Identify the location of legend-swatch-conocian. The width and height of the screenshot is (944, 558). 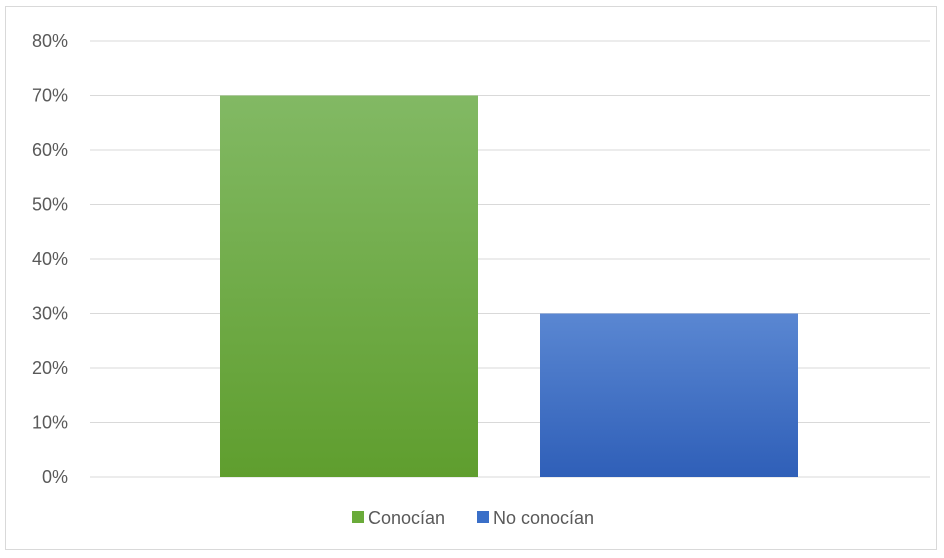
(358, 517).